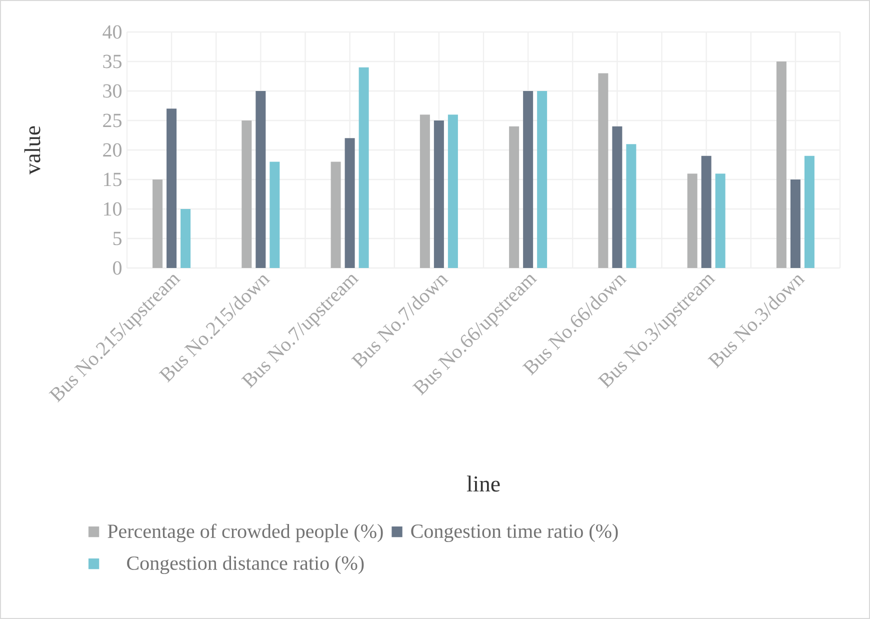  I want to click on y-tick-label: 15, so click(113, 179).